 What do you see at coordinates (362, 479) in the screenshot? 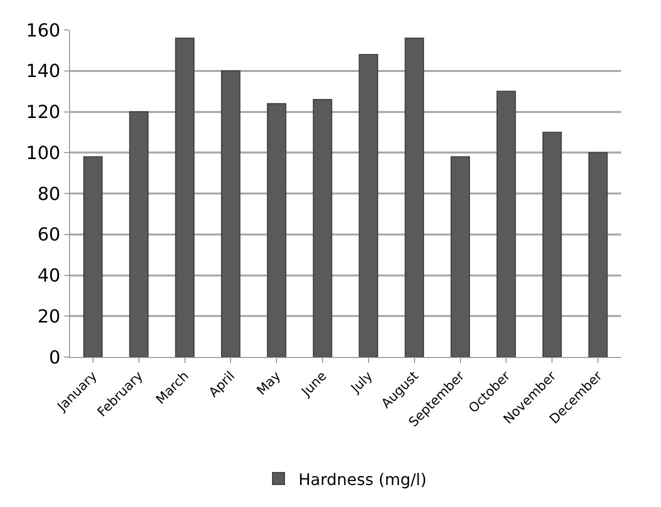
I see `legend-label: Hardness (mg/l)` at bounding box center [362, 479].